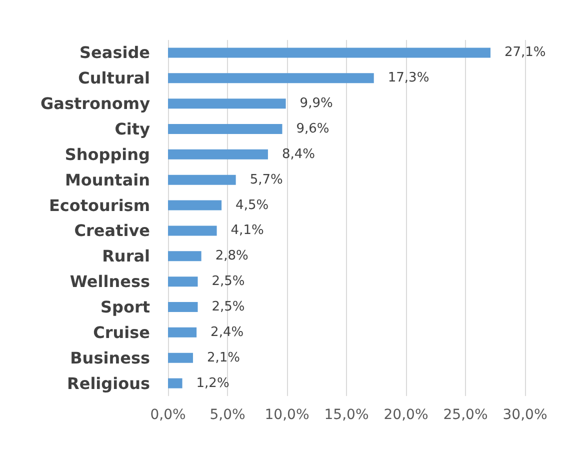 The height and width of the screenshot is (452, 563). I want to click on y-tick-label: Seaside, so click(115, 52).